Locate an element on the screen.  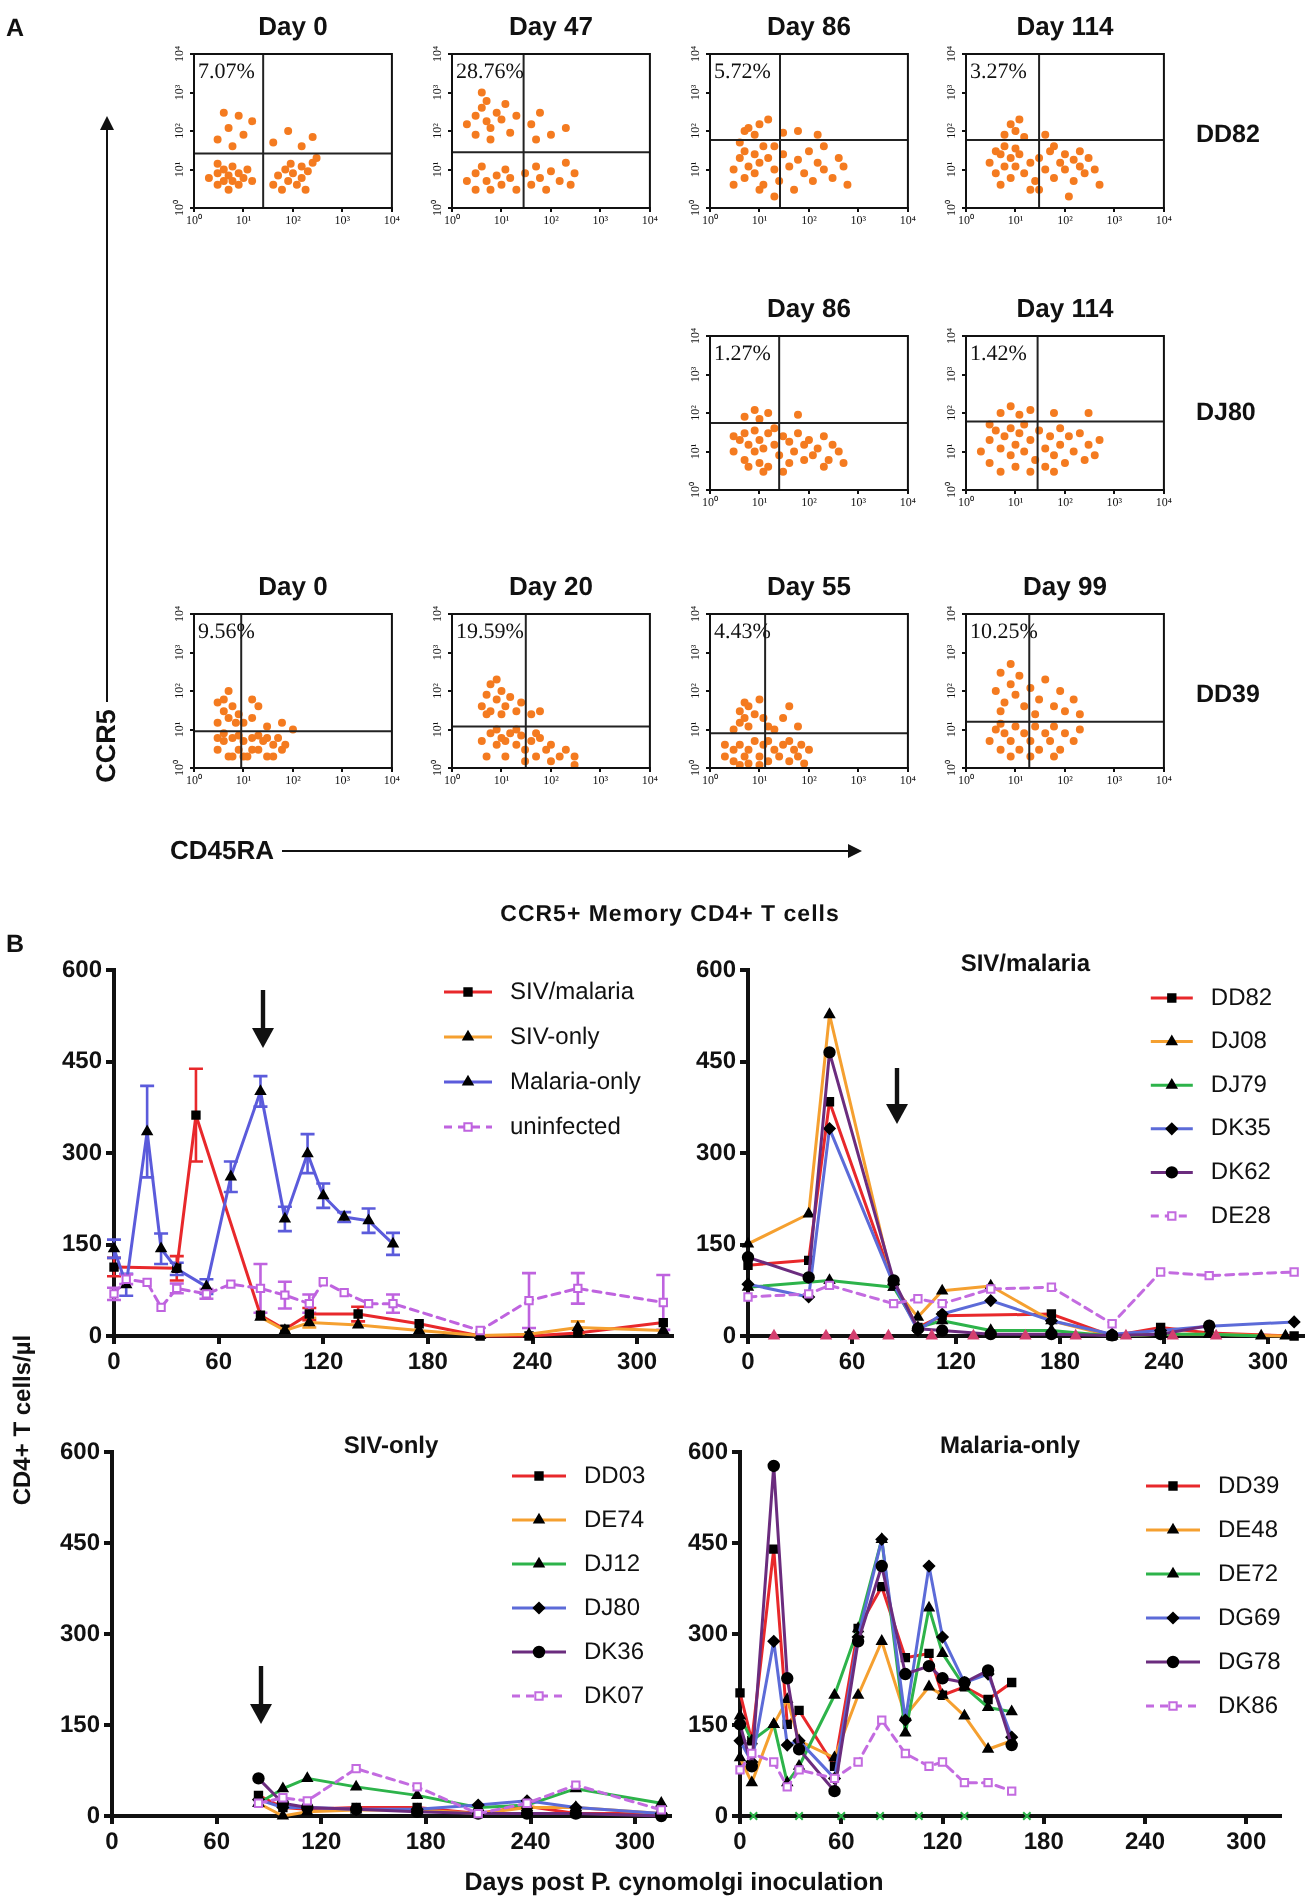
legend-label: DE74 is located at coordinates (614, 1518).